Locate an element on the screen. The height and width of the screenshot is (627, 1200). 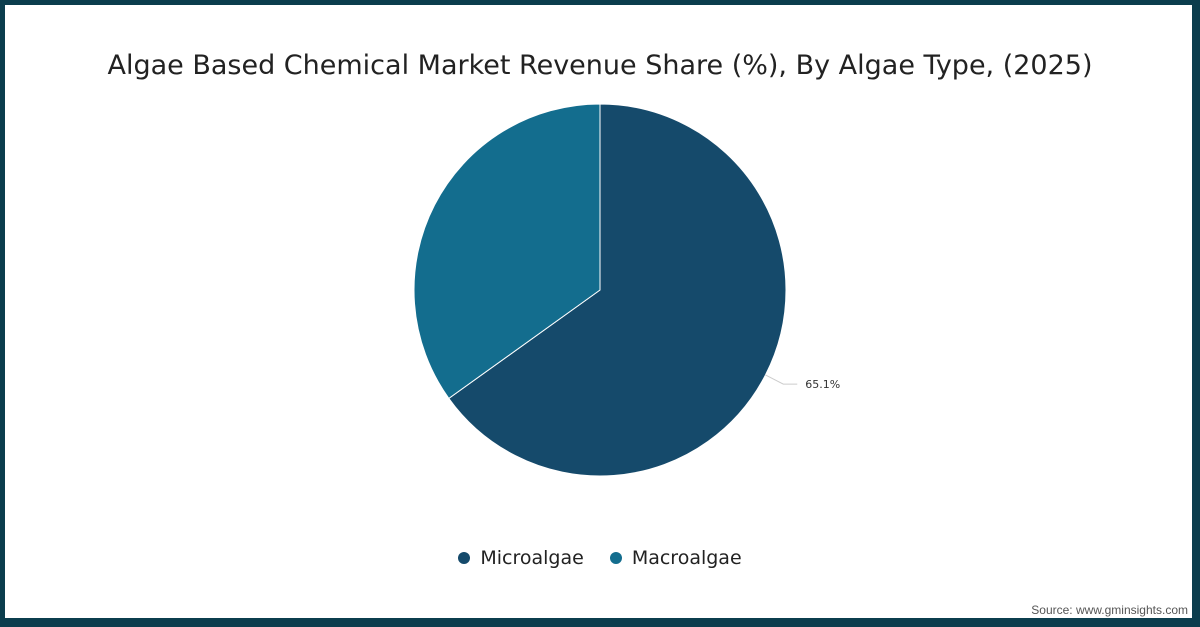
legend-item-macroalgae: Macroalgae is located at coordinates (675, 558).